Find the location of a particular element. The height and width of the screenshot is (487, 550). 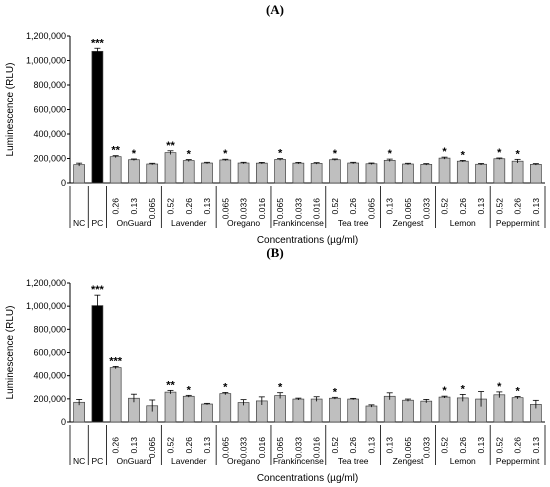

y-tick-label: 600,000 is located at coordinates (49, 110).